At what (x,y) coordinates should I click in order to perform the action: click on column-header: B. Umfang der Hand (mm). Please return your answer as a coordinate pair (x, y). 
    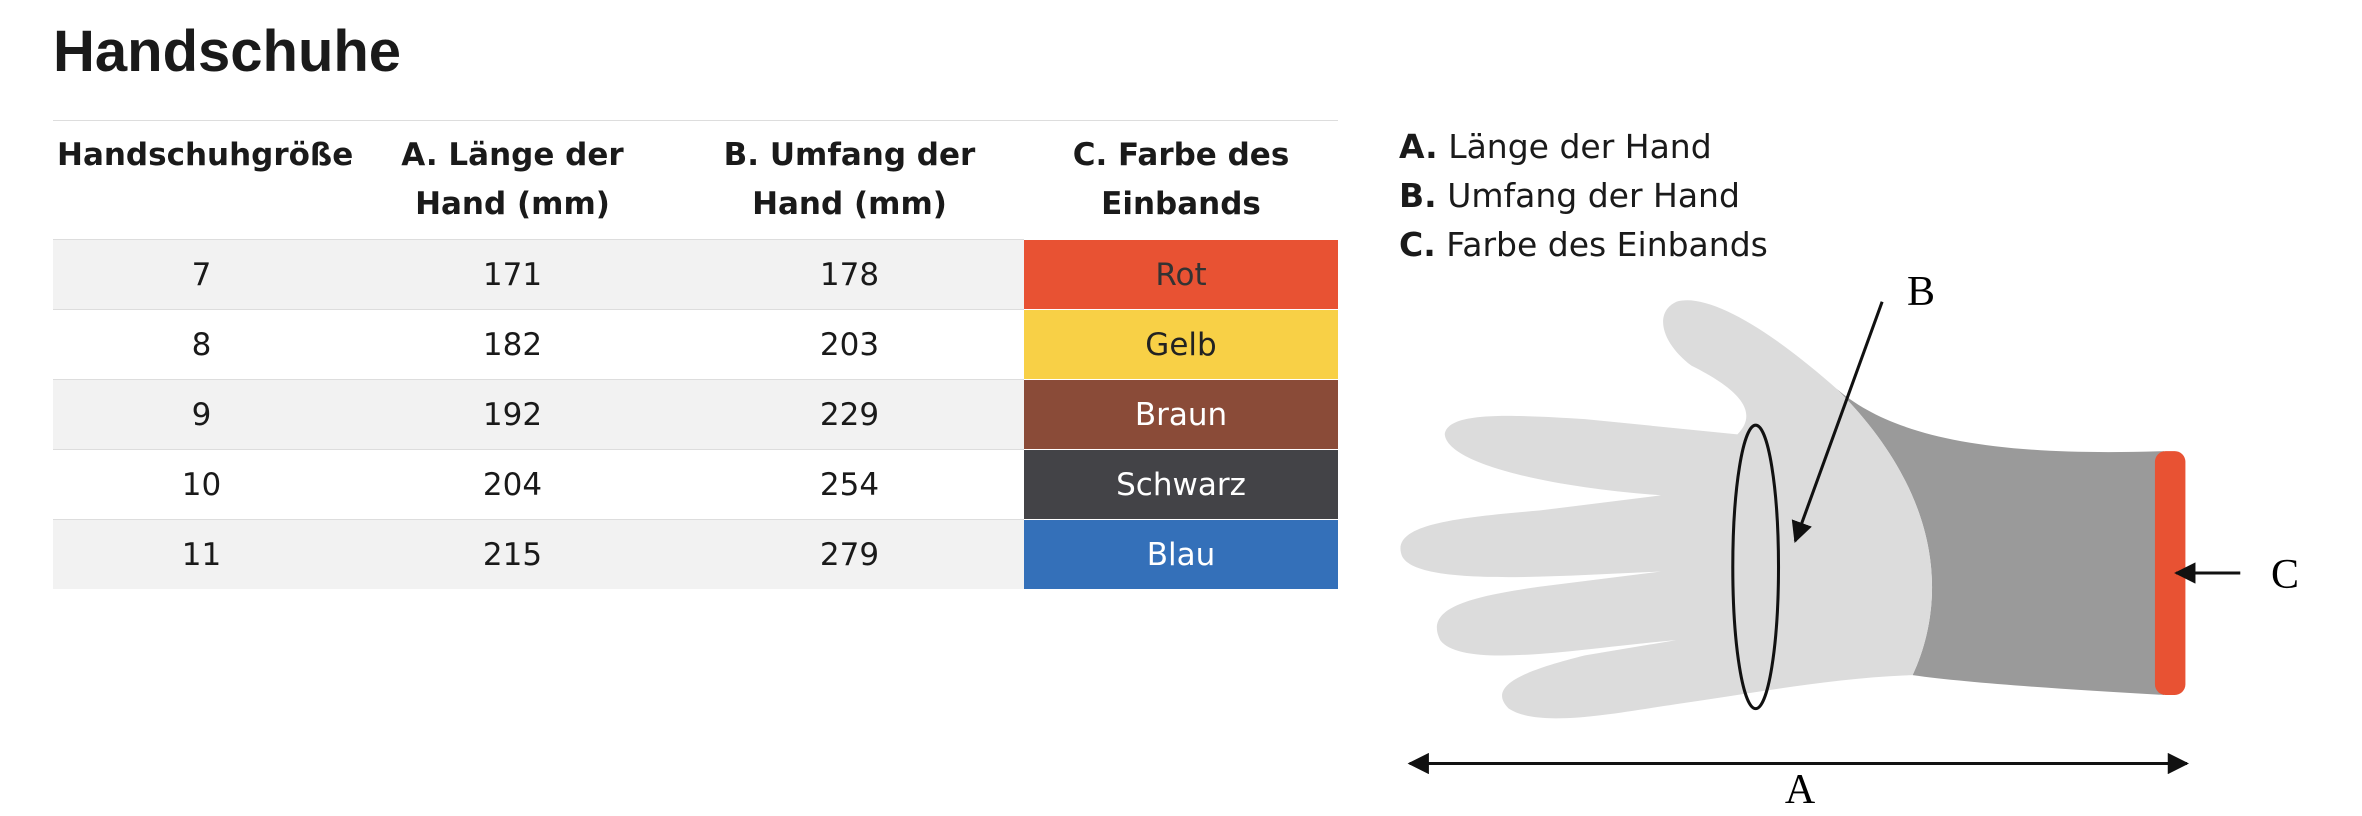
    Looking at the image, I should click on (849, 179).